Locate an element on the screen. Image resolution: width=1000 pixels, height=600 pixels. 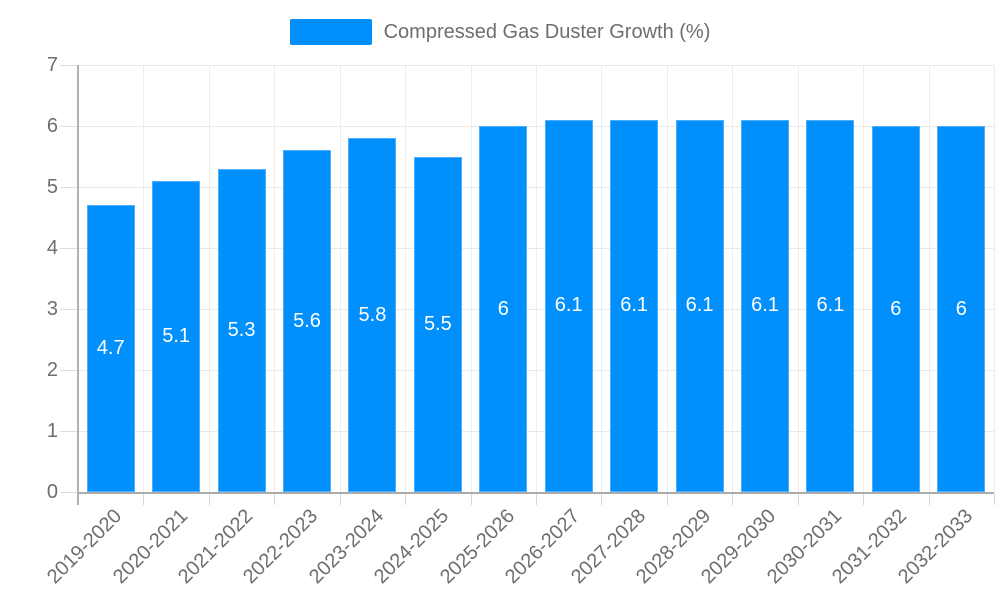
bar: 5.5 is located at coordinates (437, 324).